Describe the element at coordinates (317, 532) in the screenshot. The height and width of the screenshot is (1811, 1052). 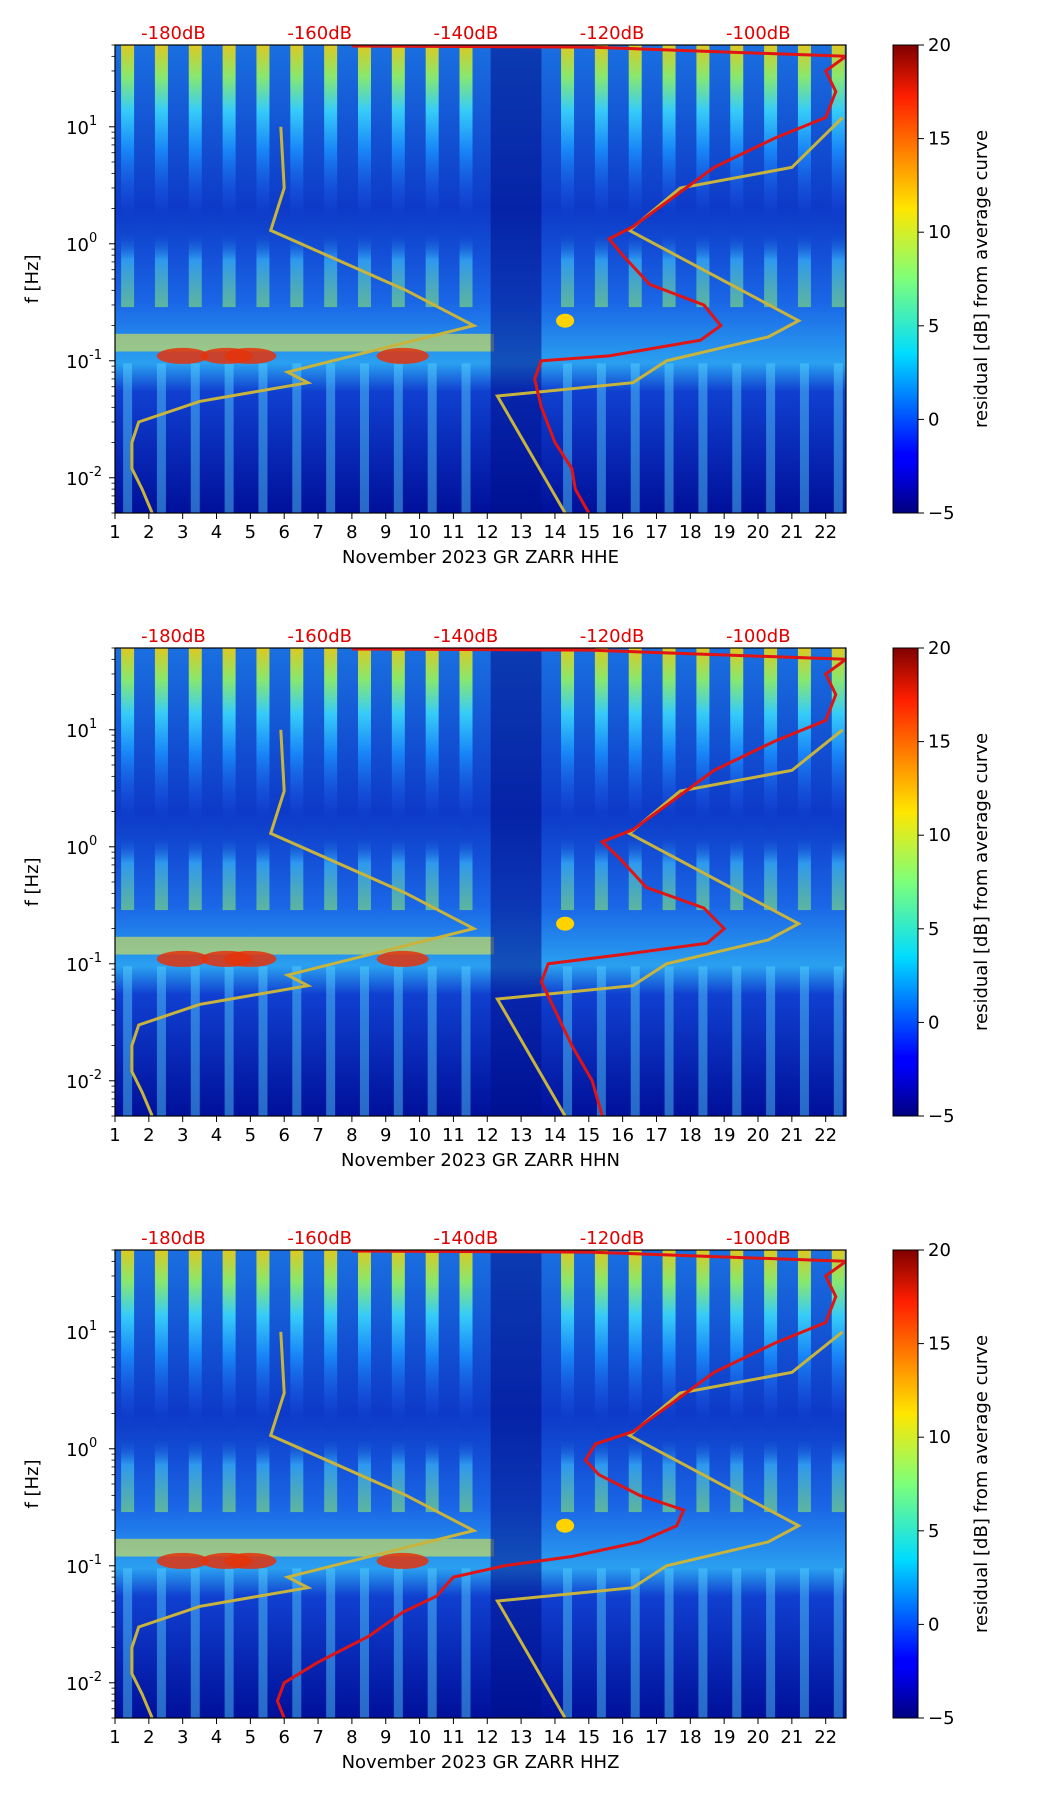
I see `x-tick-label: 7` at that location.